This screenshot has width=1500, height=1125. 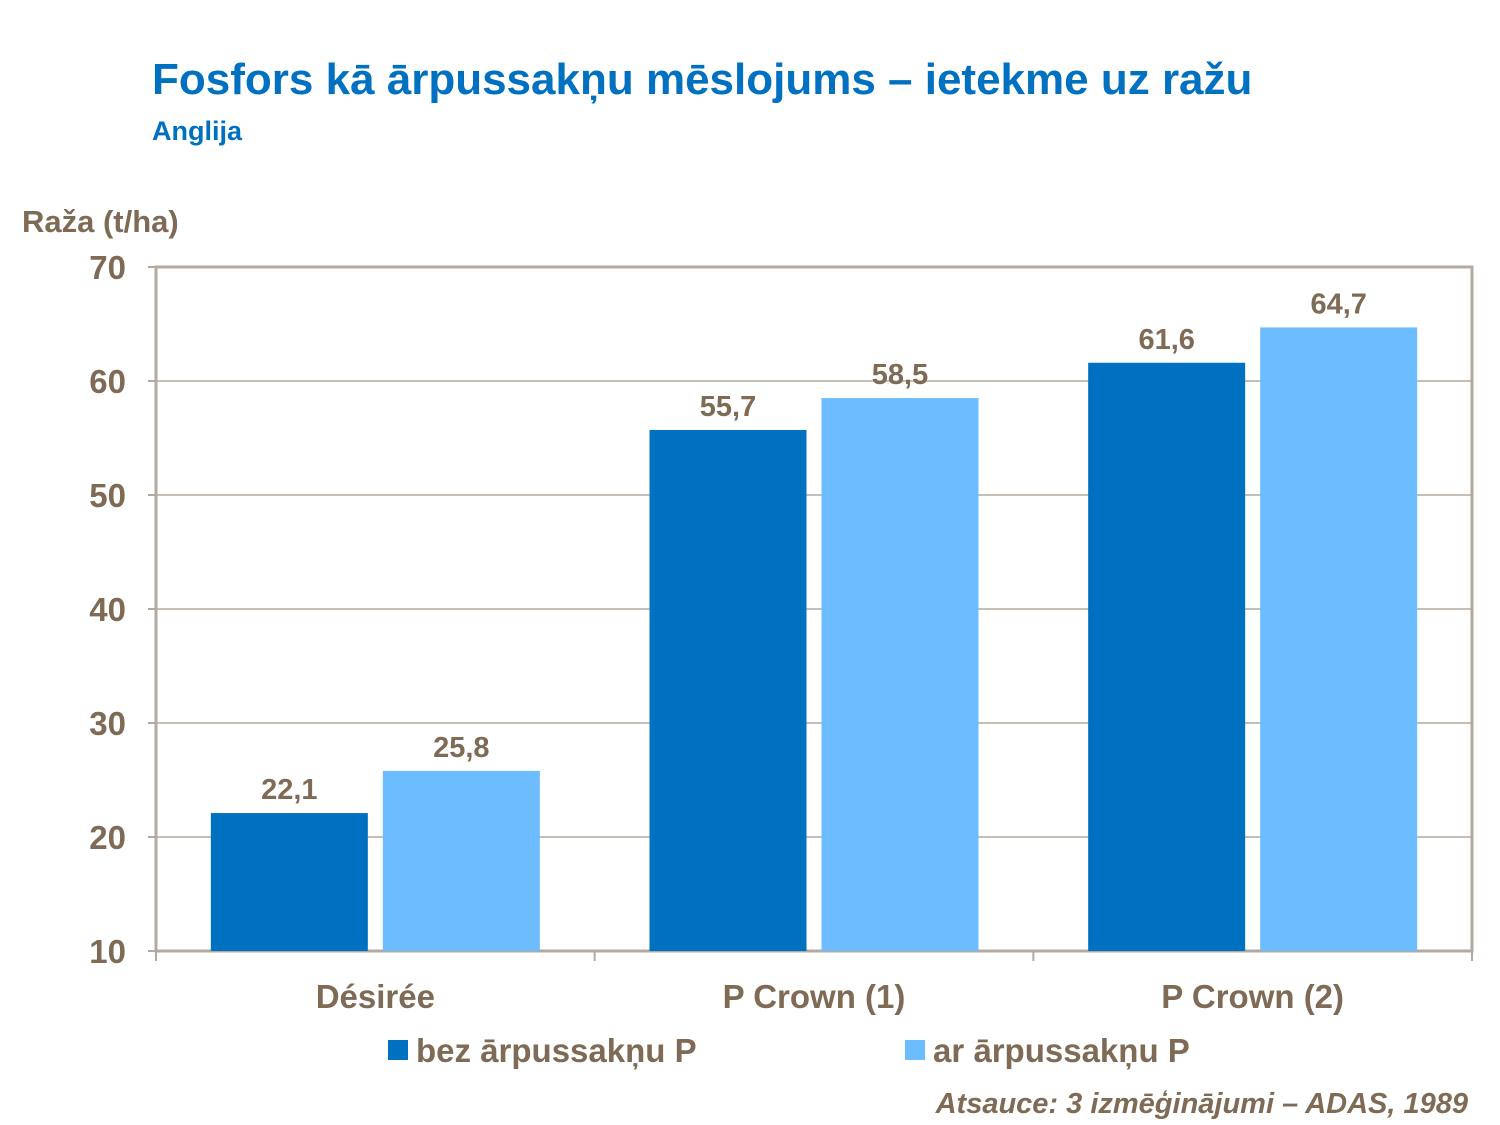 What do you see at coordinates (107, 381) in the screenshot?
I see `y-tick-label: 60` at bounding box center [107, 381].